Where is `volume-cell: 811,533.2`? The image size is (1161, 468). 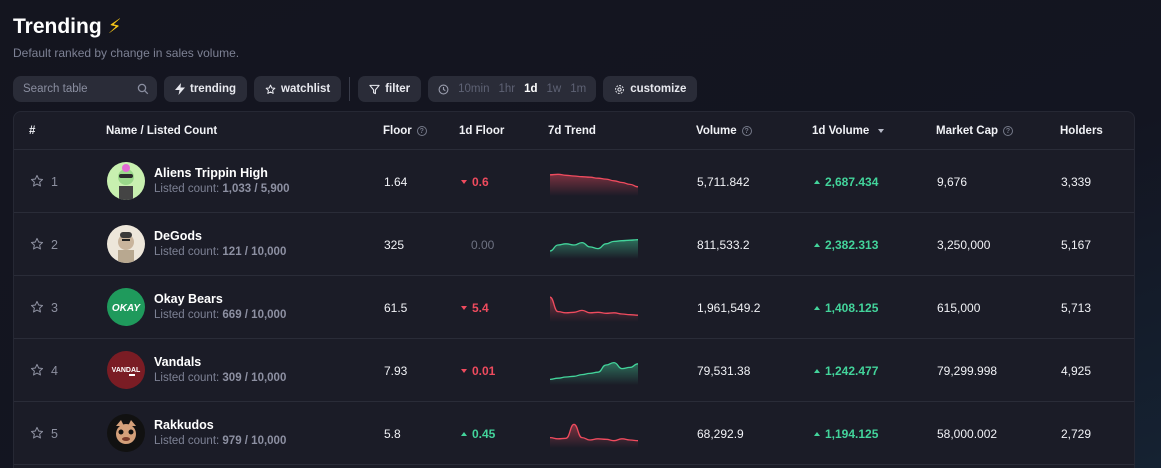 volume-cell: 811,533.2 is located at coordinates (723, 244).